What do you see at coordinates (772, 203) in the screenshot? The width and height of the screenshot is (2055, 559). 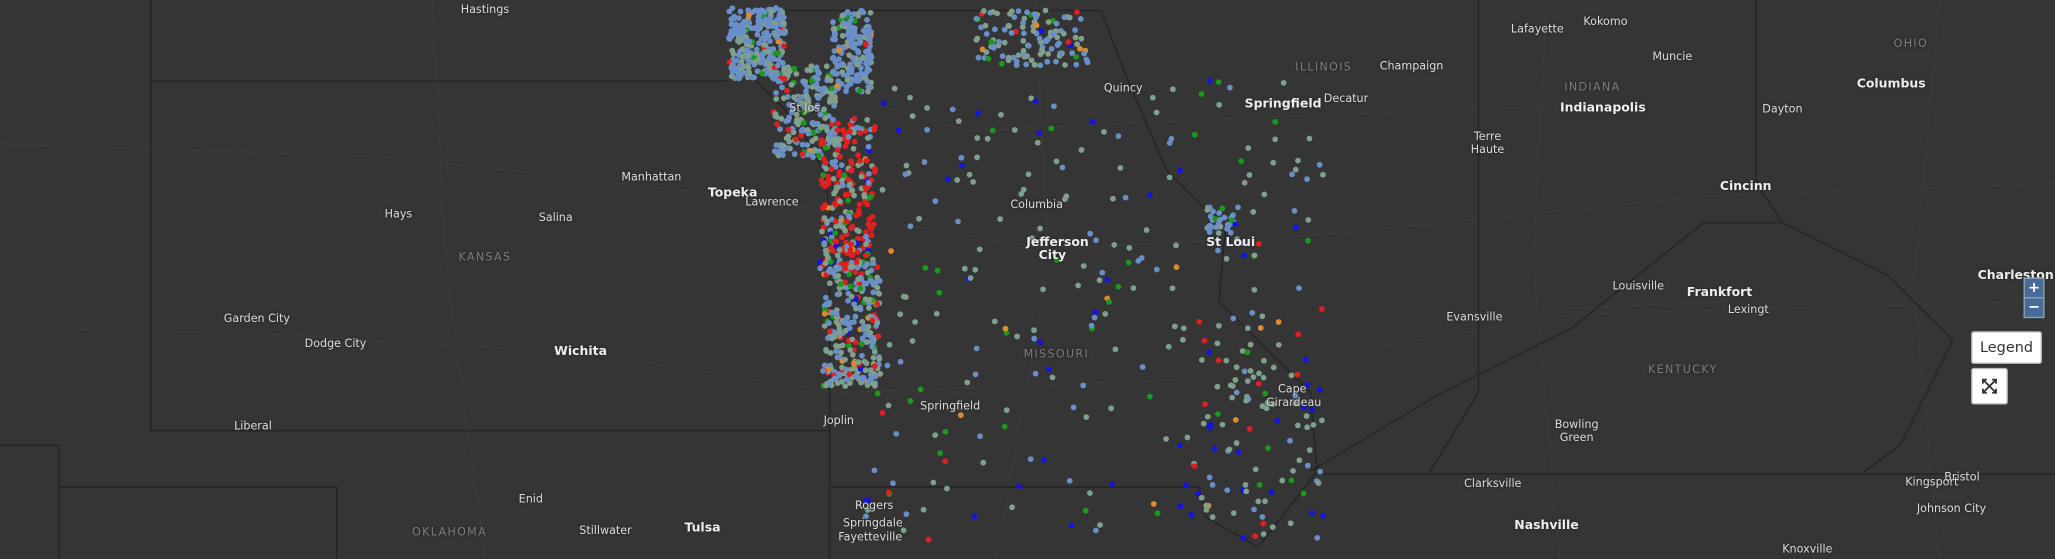 I see `city-label: Lawrence` at bounding box center [772, 203].